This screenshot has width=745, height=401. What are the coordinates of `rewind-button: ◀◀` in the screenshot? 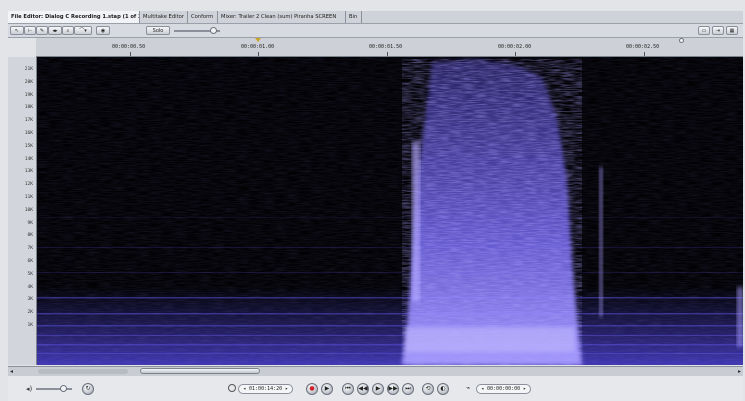 It's located at (363, 389).